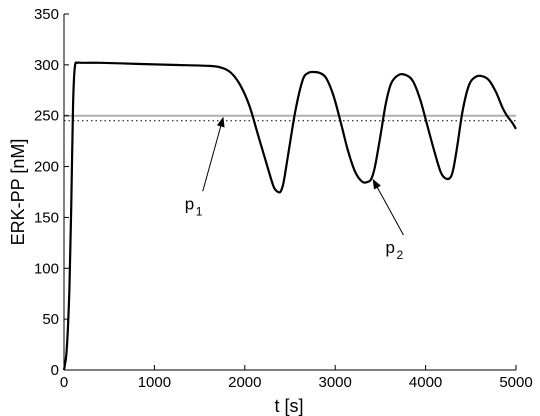 This screenshot has height=416, width=540. Describe the element at coordinates (199, 211) in the screenshot. I see `annotation-subscript-p1: 1` at that location.